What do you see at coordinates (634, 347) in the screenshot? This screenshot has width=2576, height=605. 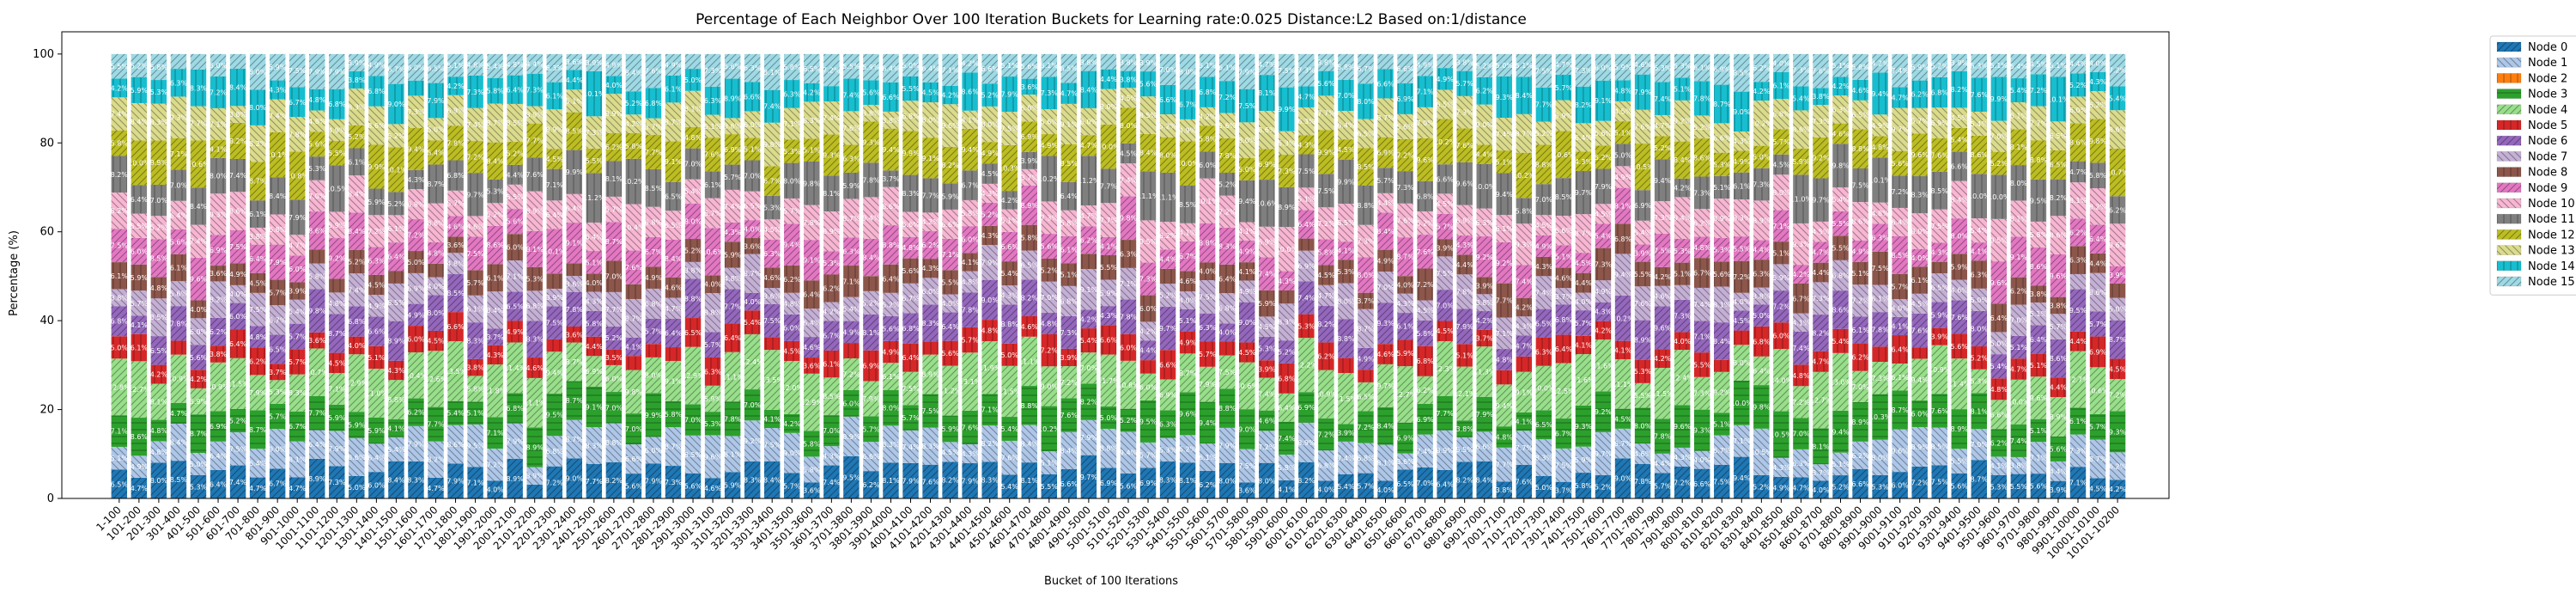 I see `bar-value-label: 4.1%` at bounding box center [634, 347].